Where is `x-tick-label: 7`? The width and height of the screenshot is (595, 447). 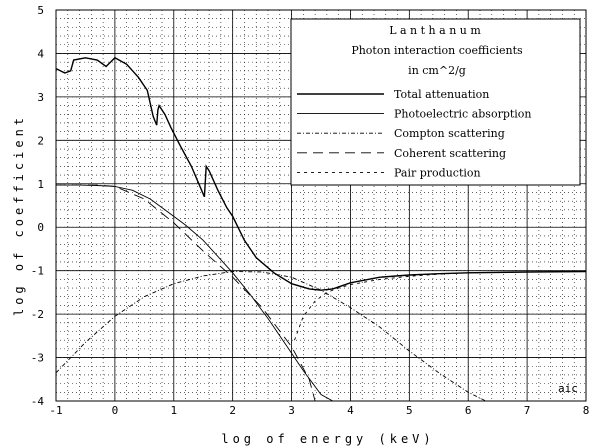
x-tick-label: 7 is located at coordinates (527, 410).